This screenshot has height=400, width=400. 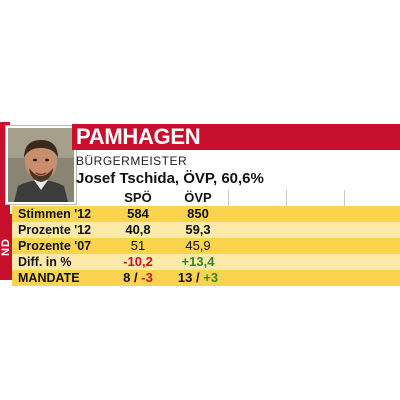 What do you see at coordinates (138, 261) in the screenshot?
I see `spo-diff: -10,2` at bounding box center [138, 261].